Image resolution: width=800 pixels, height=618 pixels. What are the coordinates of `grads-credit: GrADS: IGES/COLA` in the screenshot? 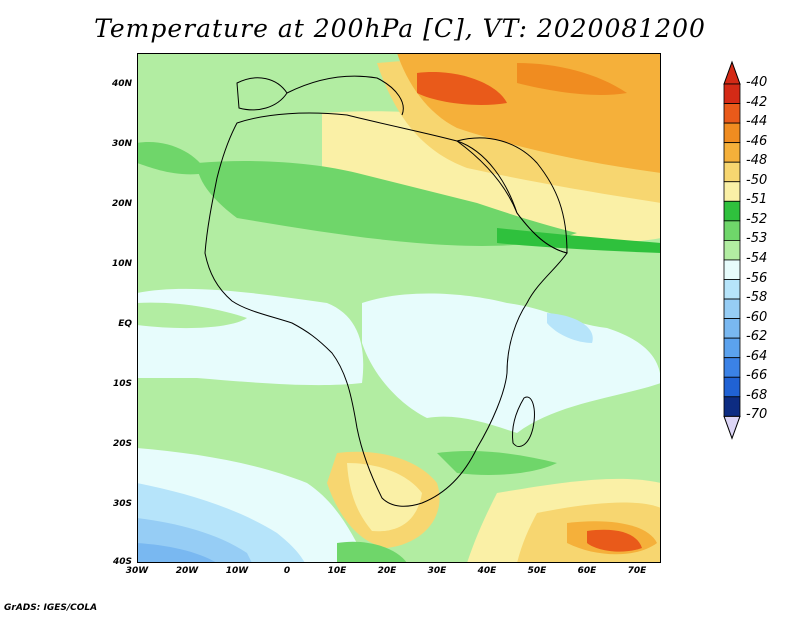 It's located at (51, 608).